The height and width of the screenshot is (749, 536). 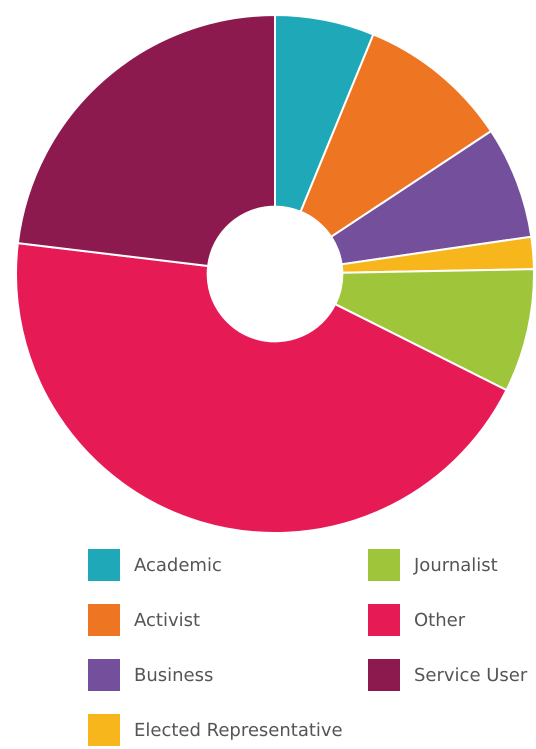 What do you see at coordinates (174, 675) in the screenshot?
I see `legend-label: Business` at bounding box center [174, 675].